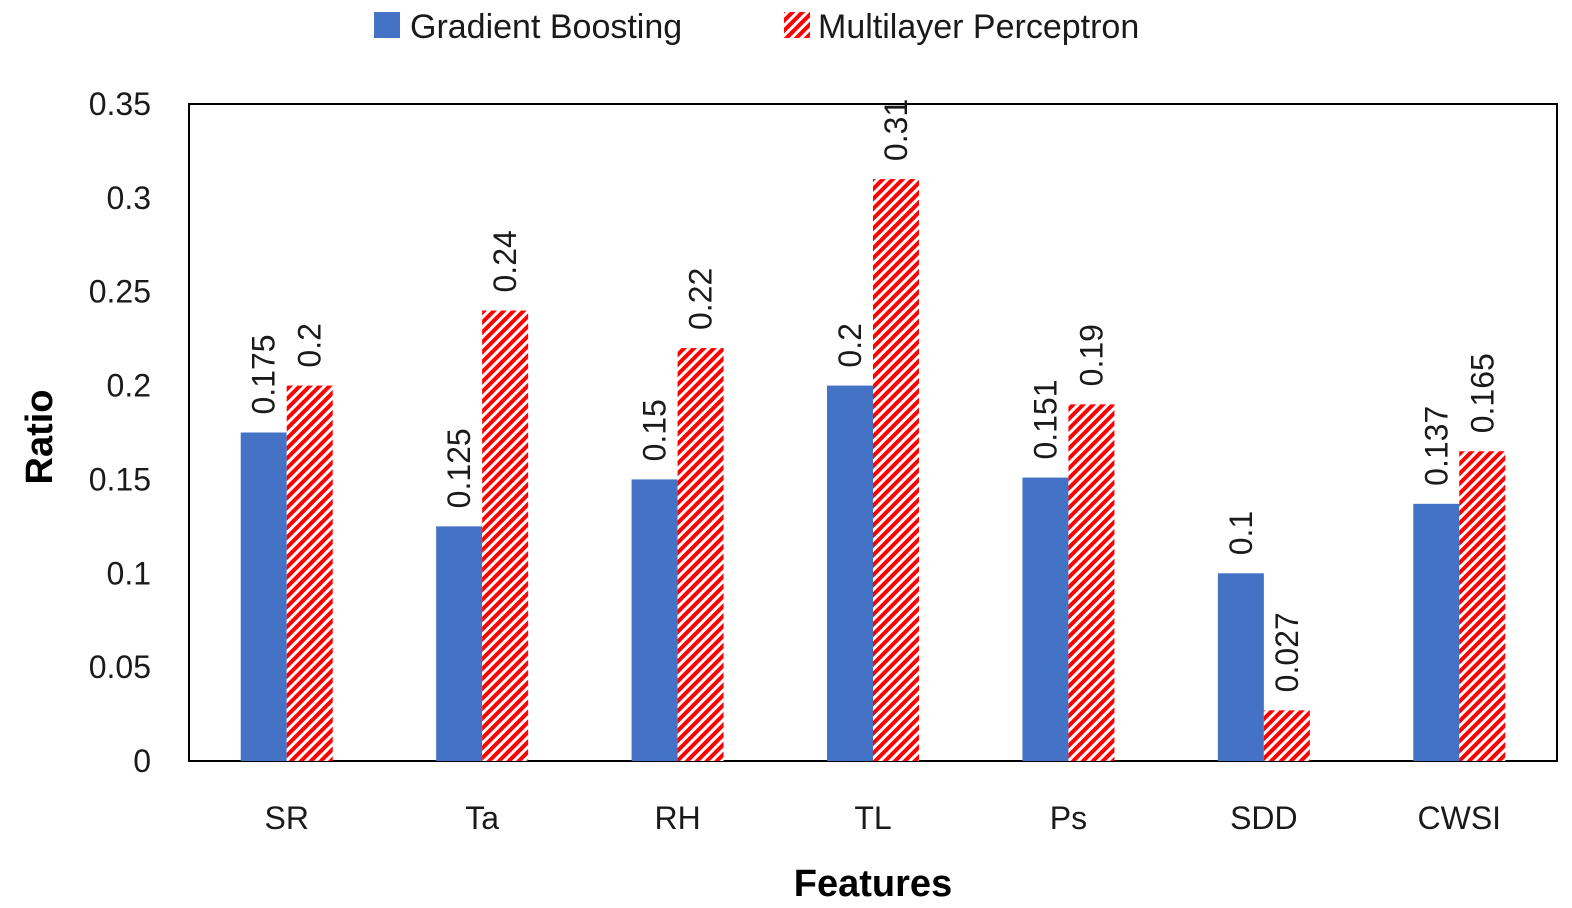 The image size is (1572, 908). Describe the element at coordinates (129, 386) in the screenshot. I see `y-tick-label: 0.2` at that location.